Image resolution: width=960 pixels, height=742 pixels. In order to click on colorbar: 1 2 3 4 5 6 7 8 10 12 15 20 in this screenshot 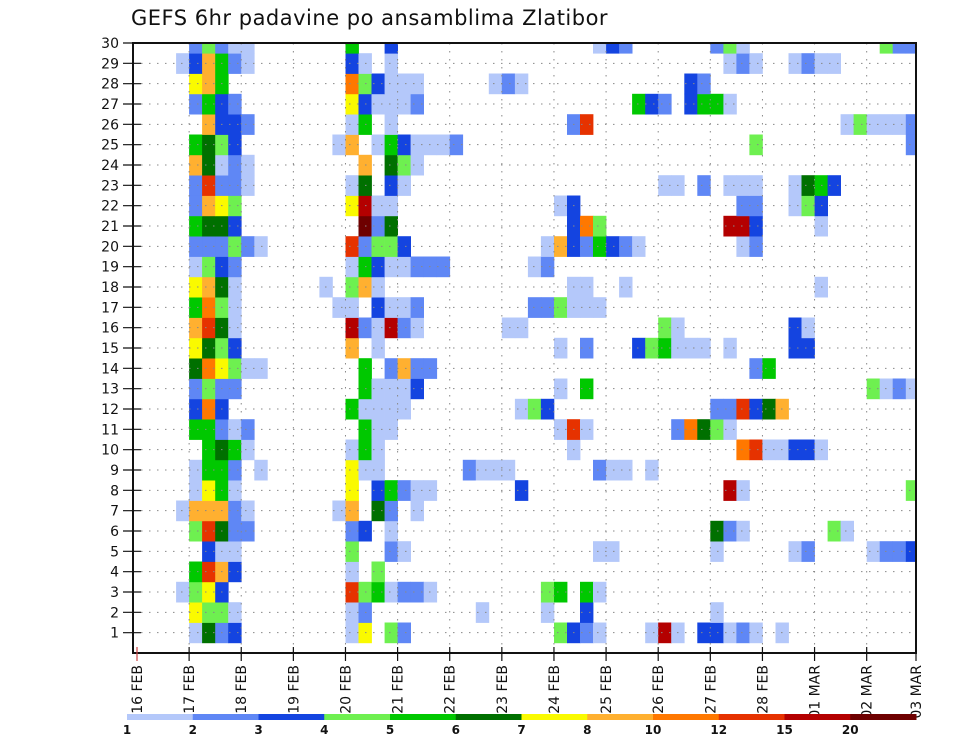, I will do `click(520, 725)`.